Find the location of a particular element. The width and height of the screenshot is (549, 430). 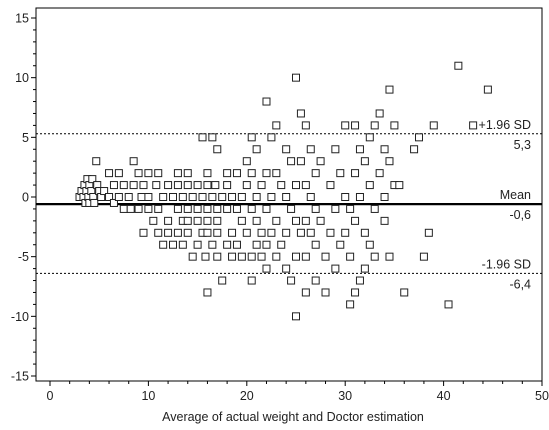

x-tick-label: 0 is located at coordinates (50, 396).